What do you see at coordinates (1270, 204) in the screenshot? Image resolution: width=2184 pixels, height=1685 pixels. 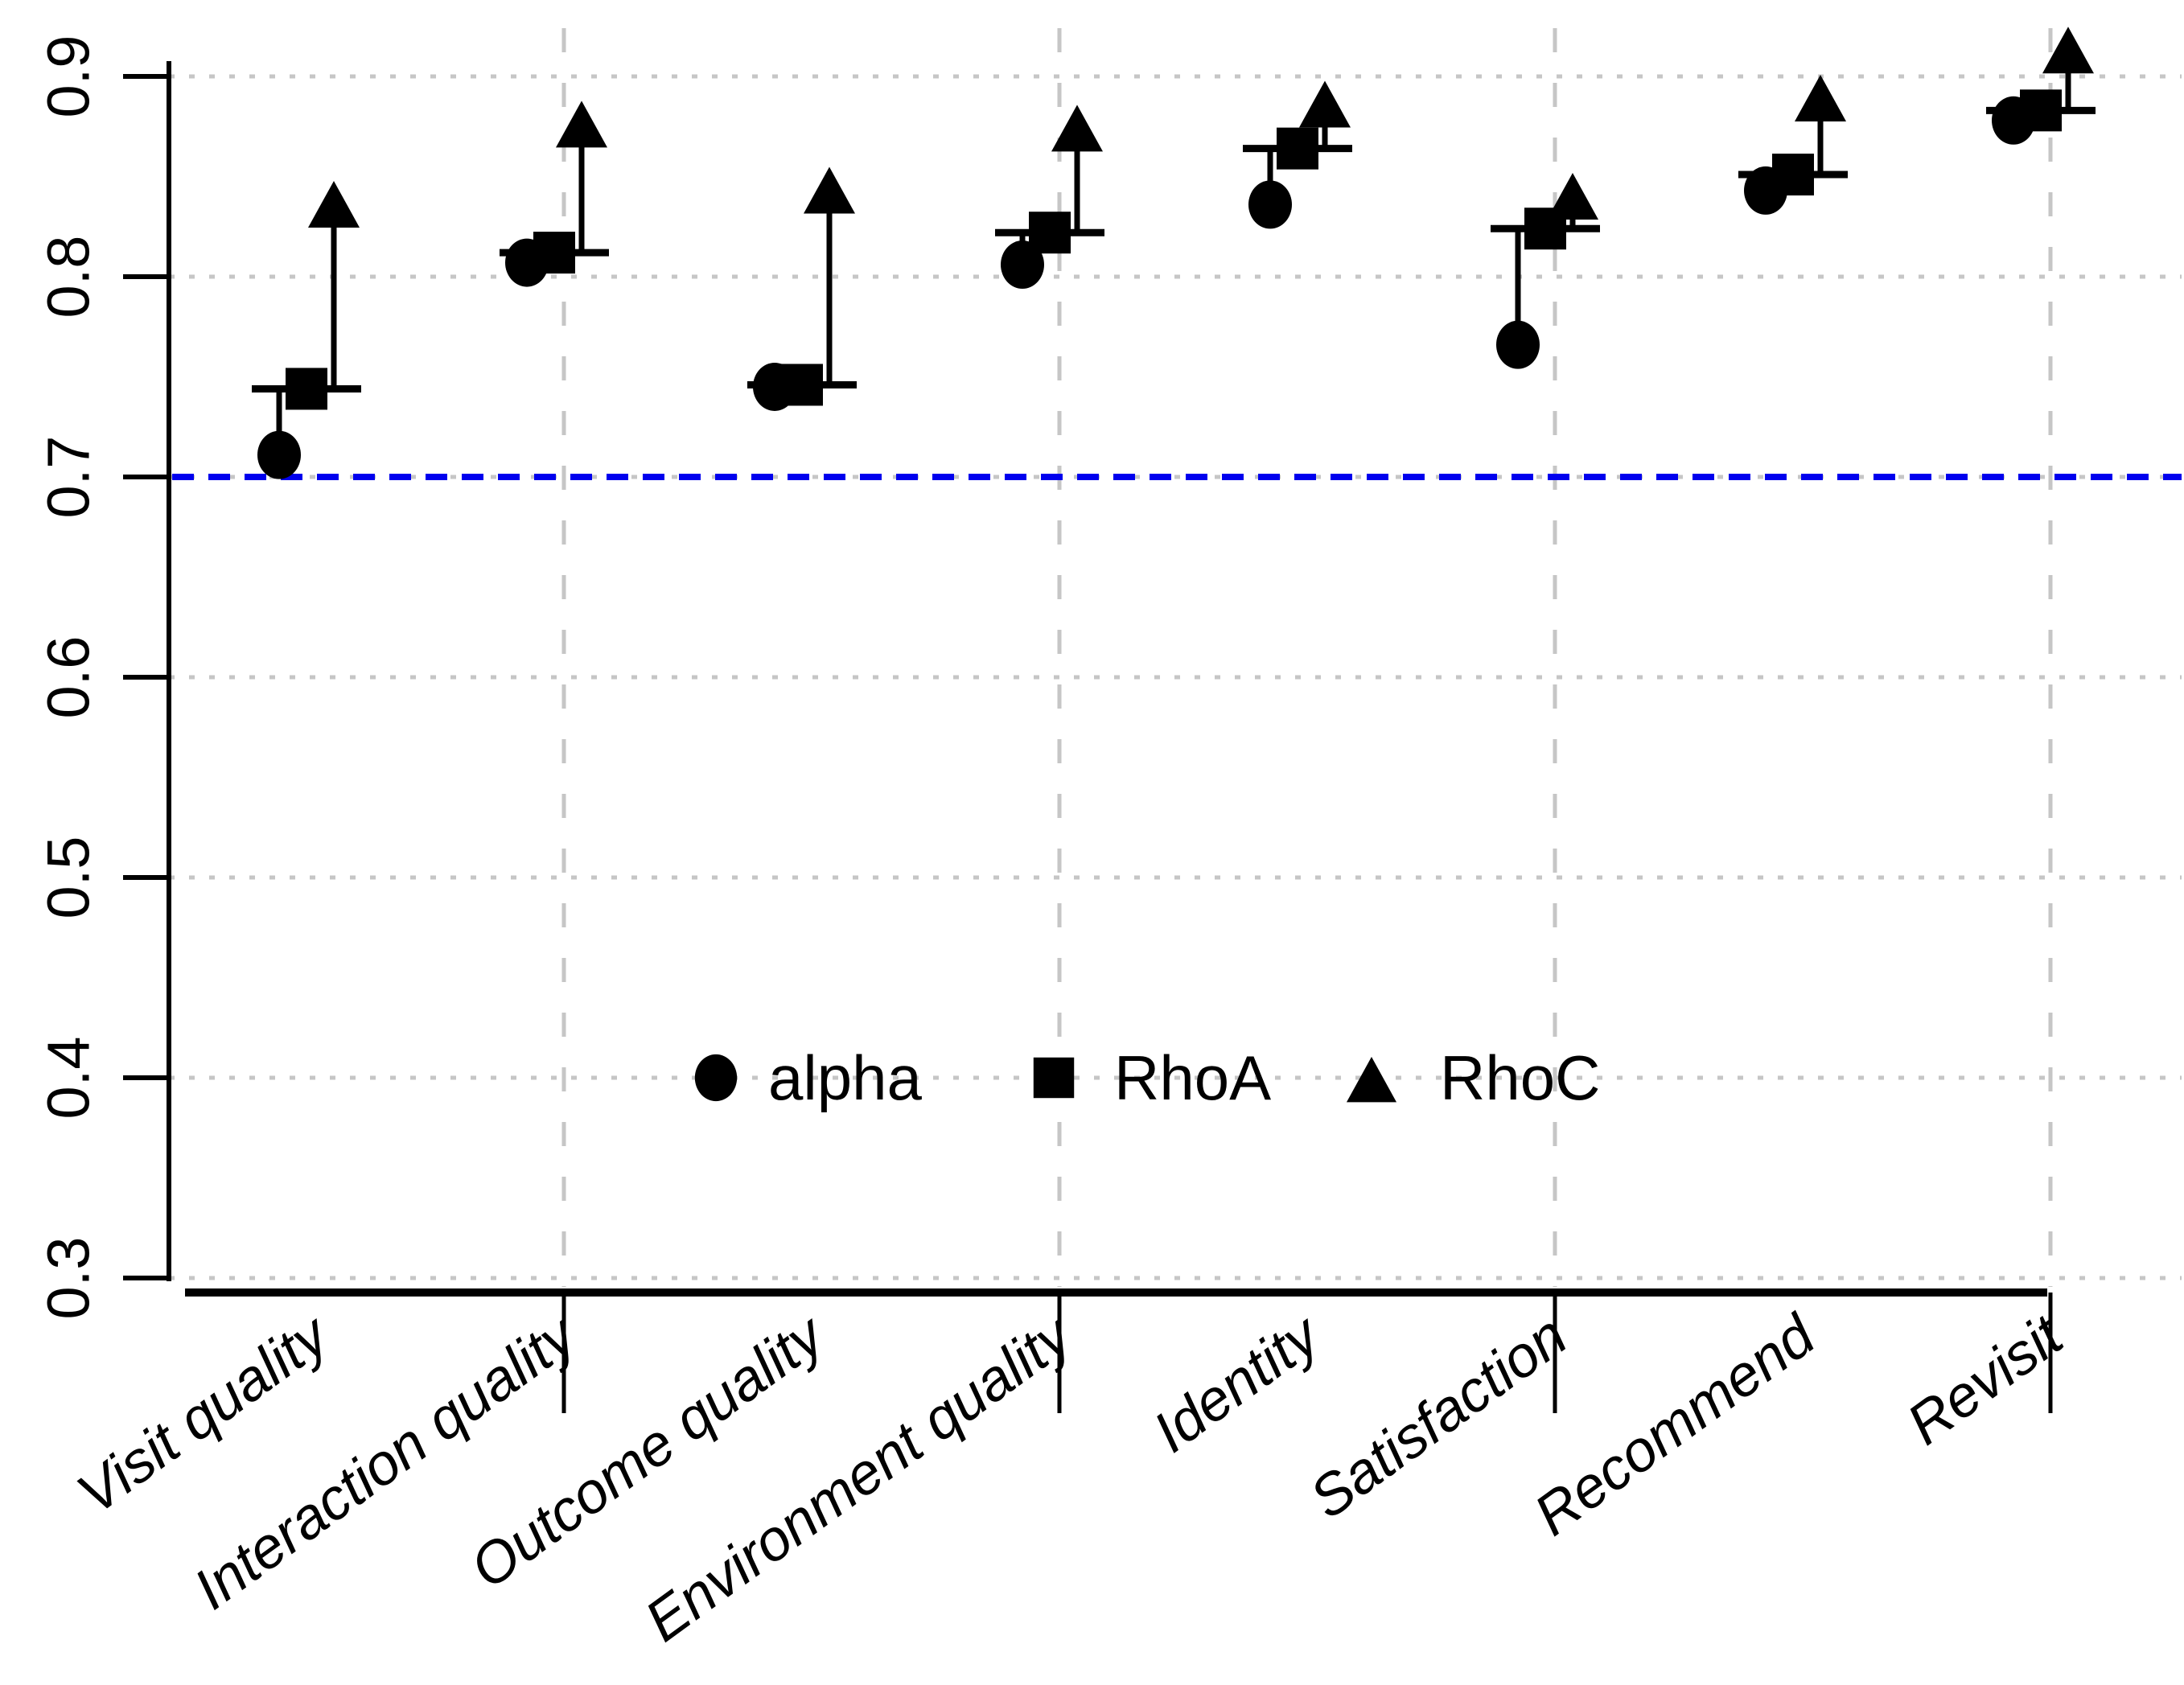 I see `alpha-marker-identity` at bounding box center [1270, 204].